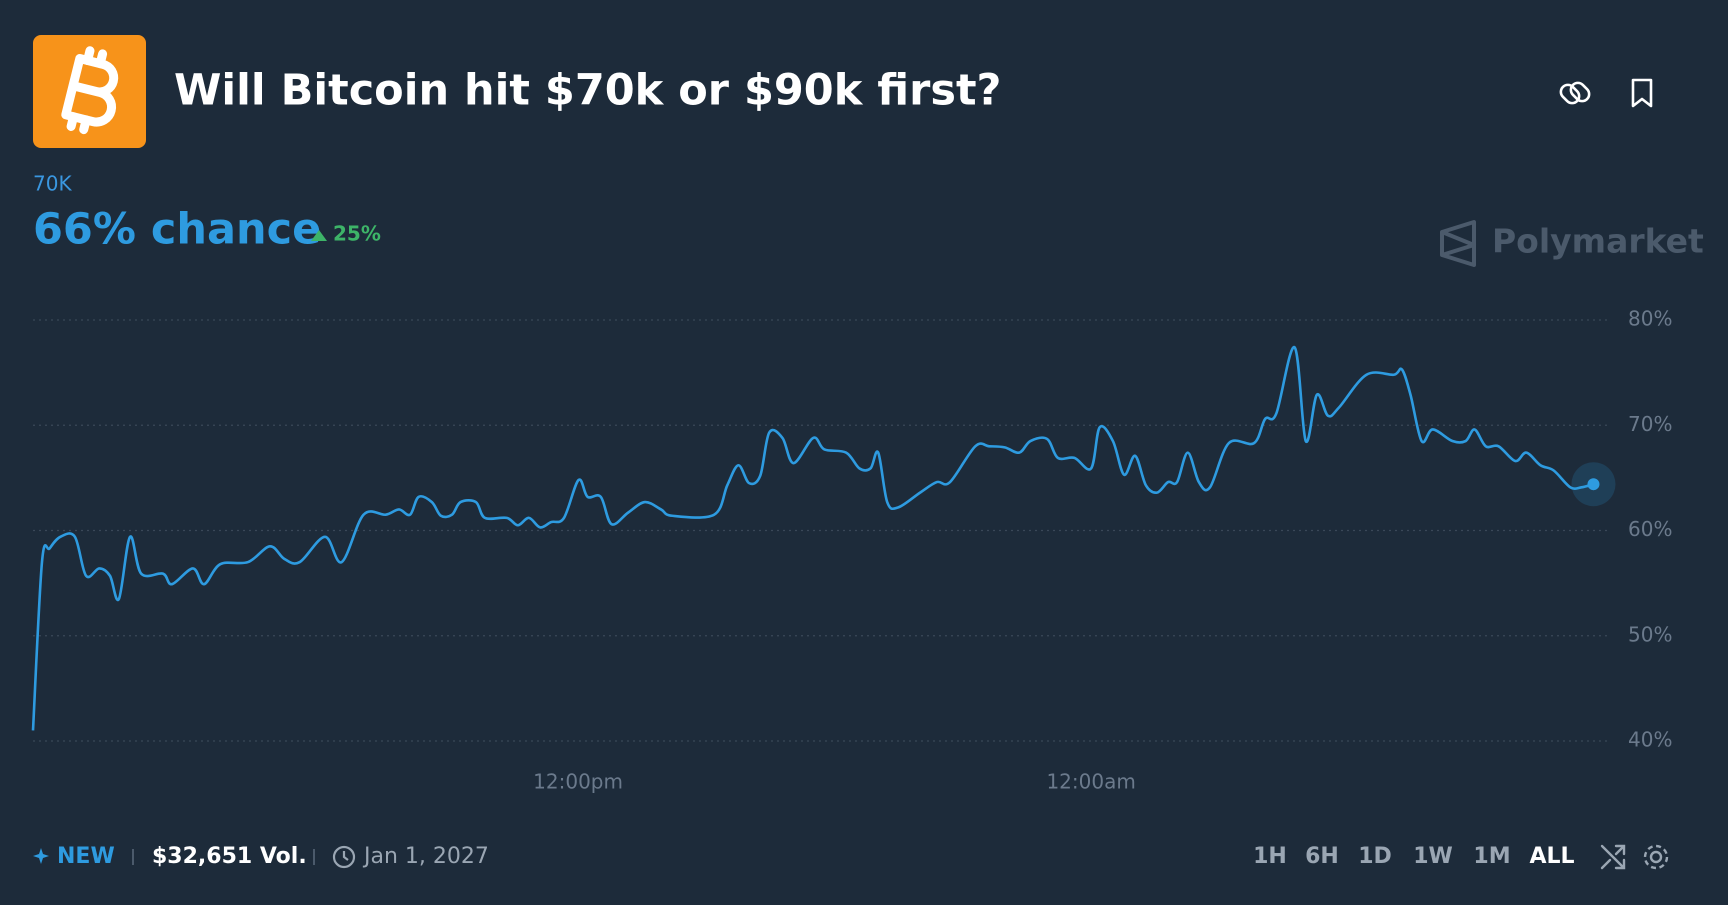 This screenshot has height=905, width=1728. I want to click on timeframe-button: 1H, so click(1270, 856).